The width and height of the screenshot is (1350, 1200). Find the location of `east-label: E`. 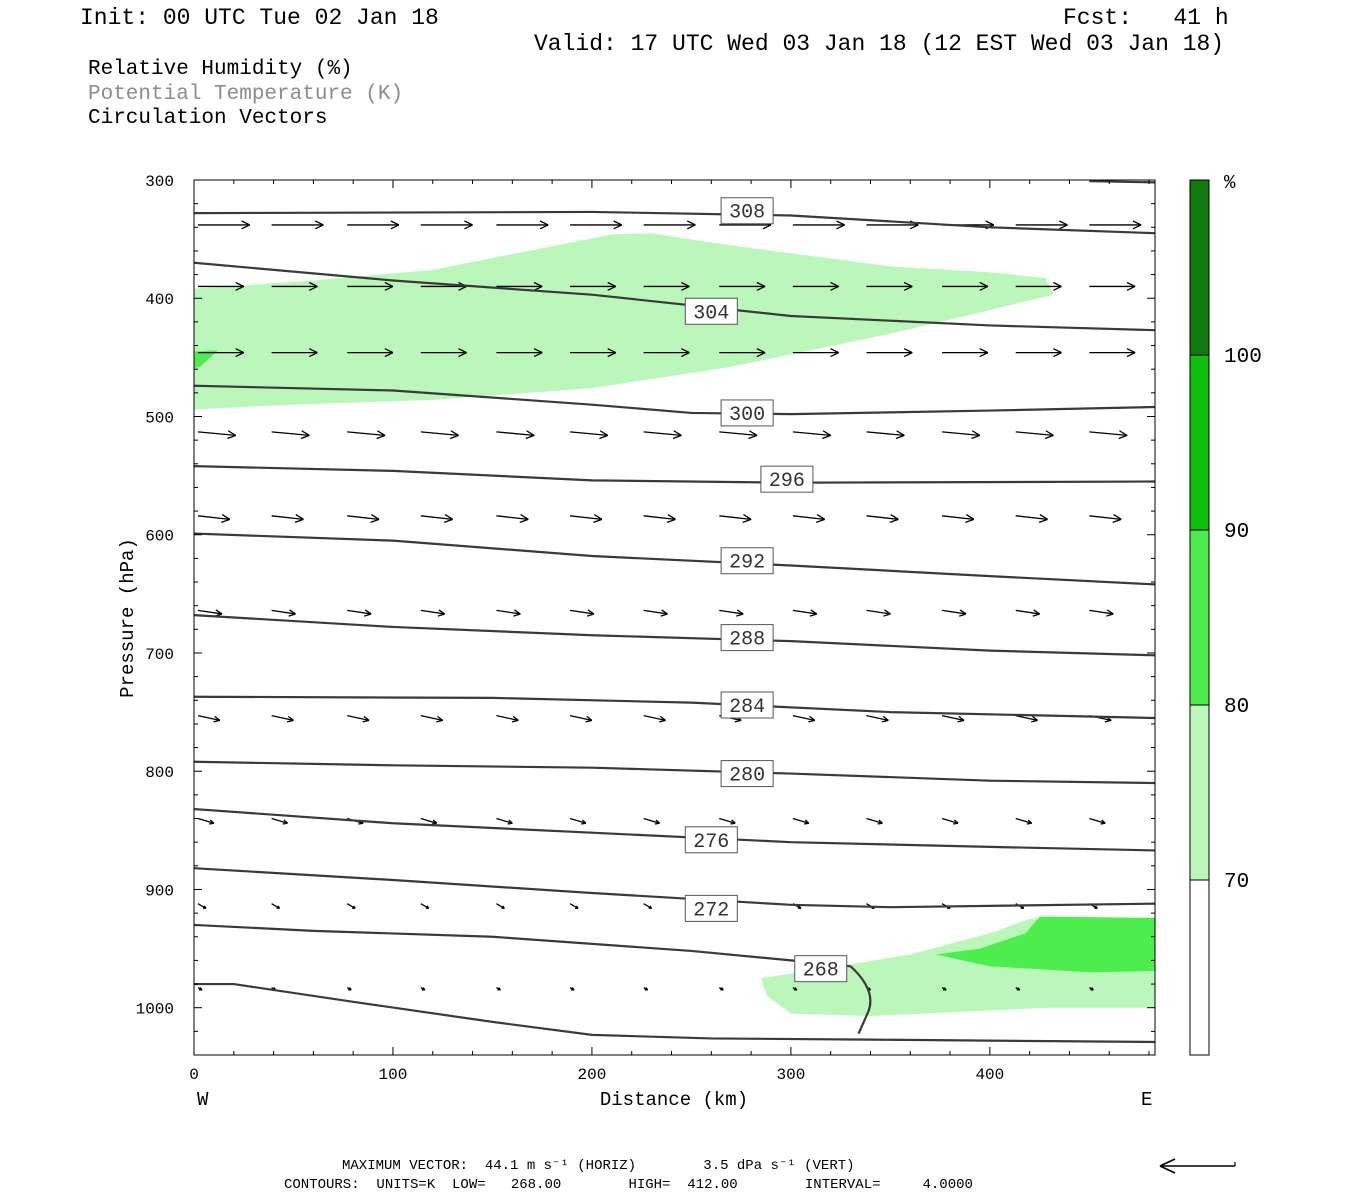

east-label: E is located at coordinates (1146, 1100).